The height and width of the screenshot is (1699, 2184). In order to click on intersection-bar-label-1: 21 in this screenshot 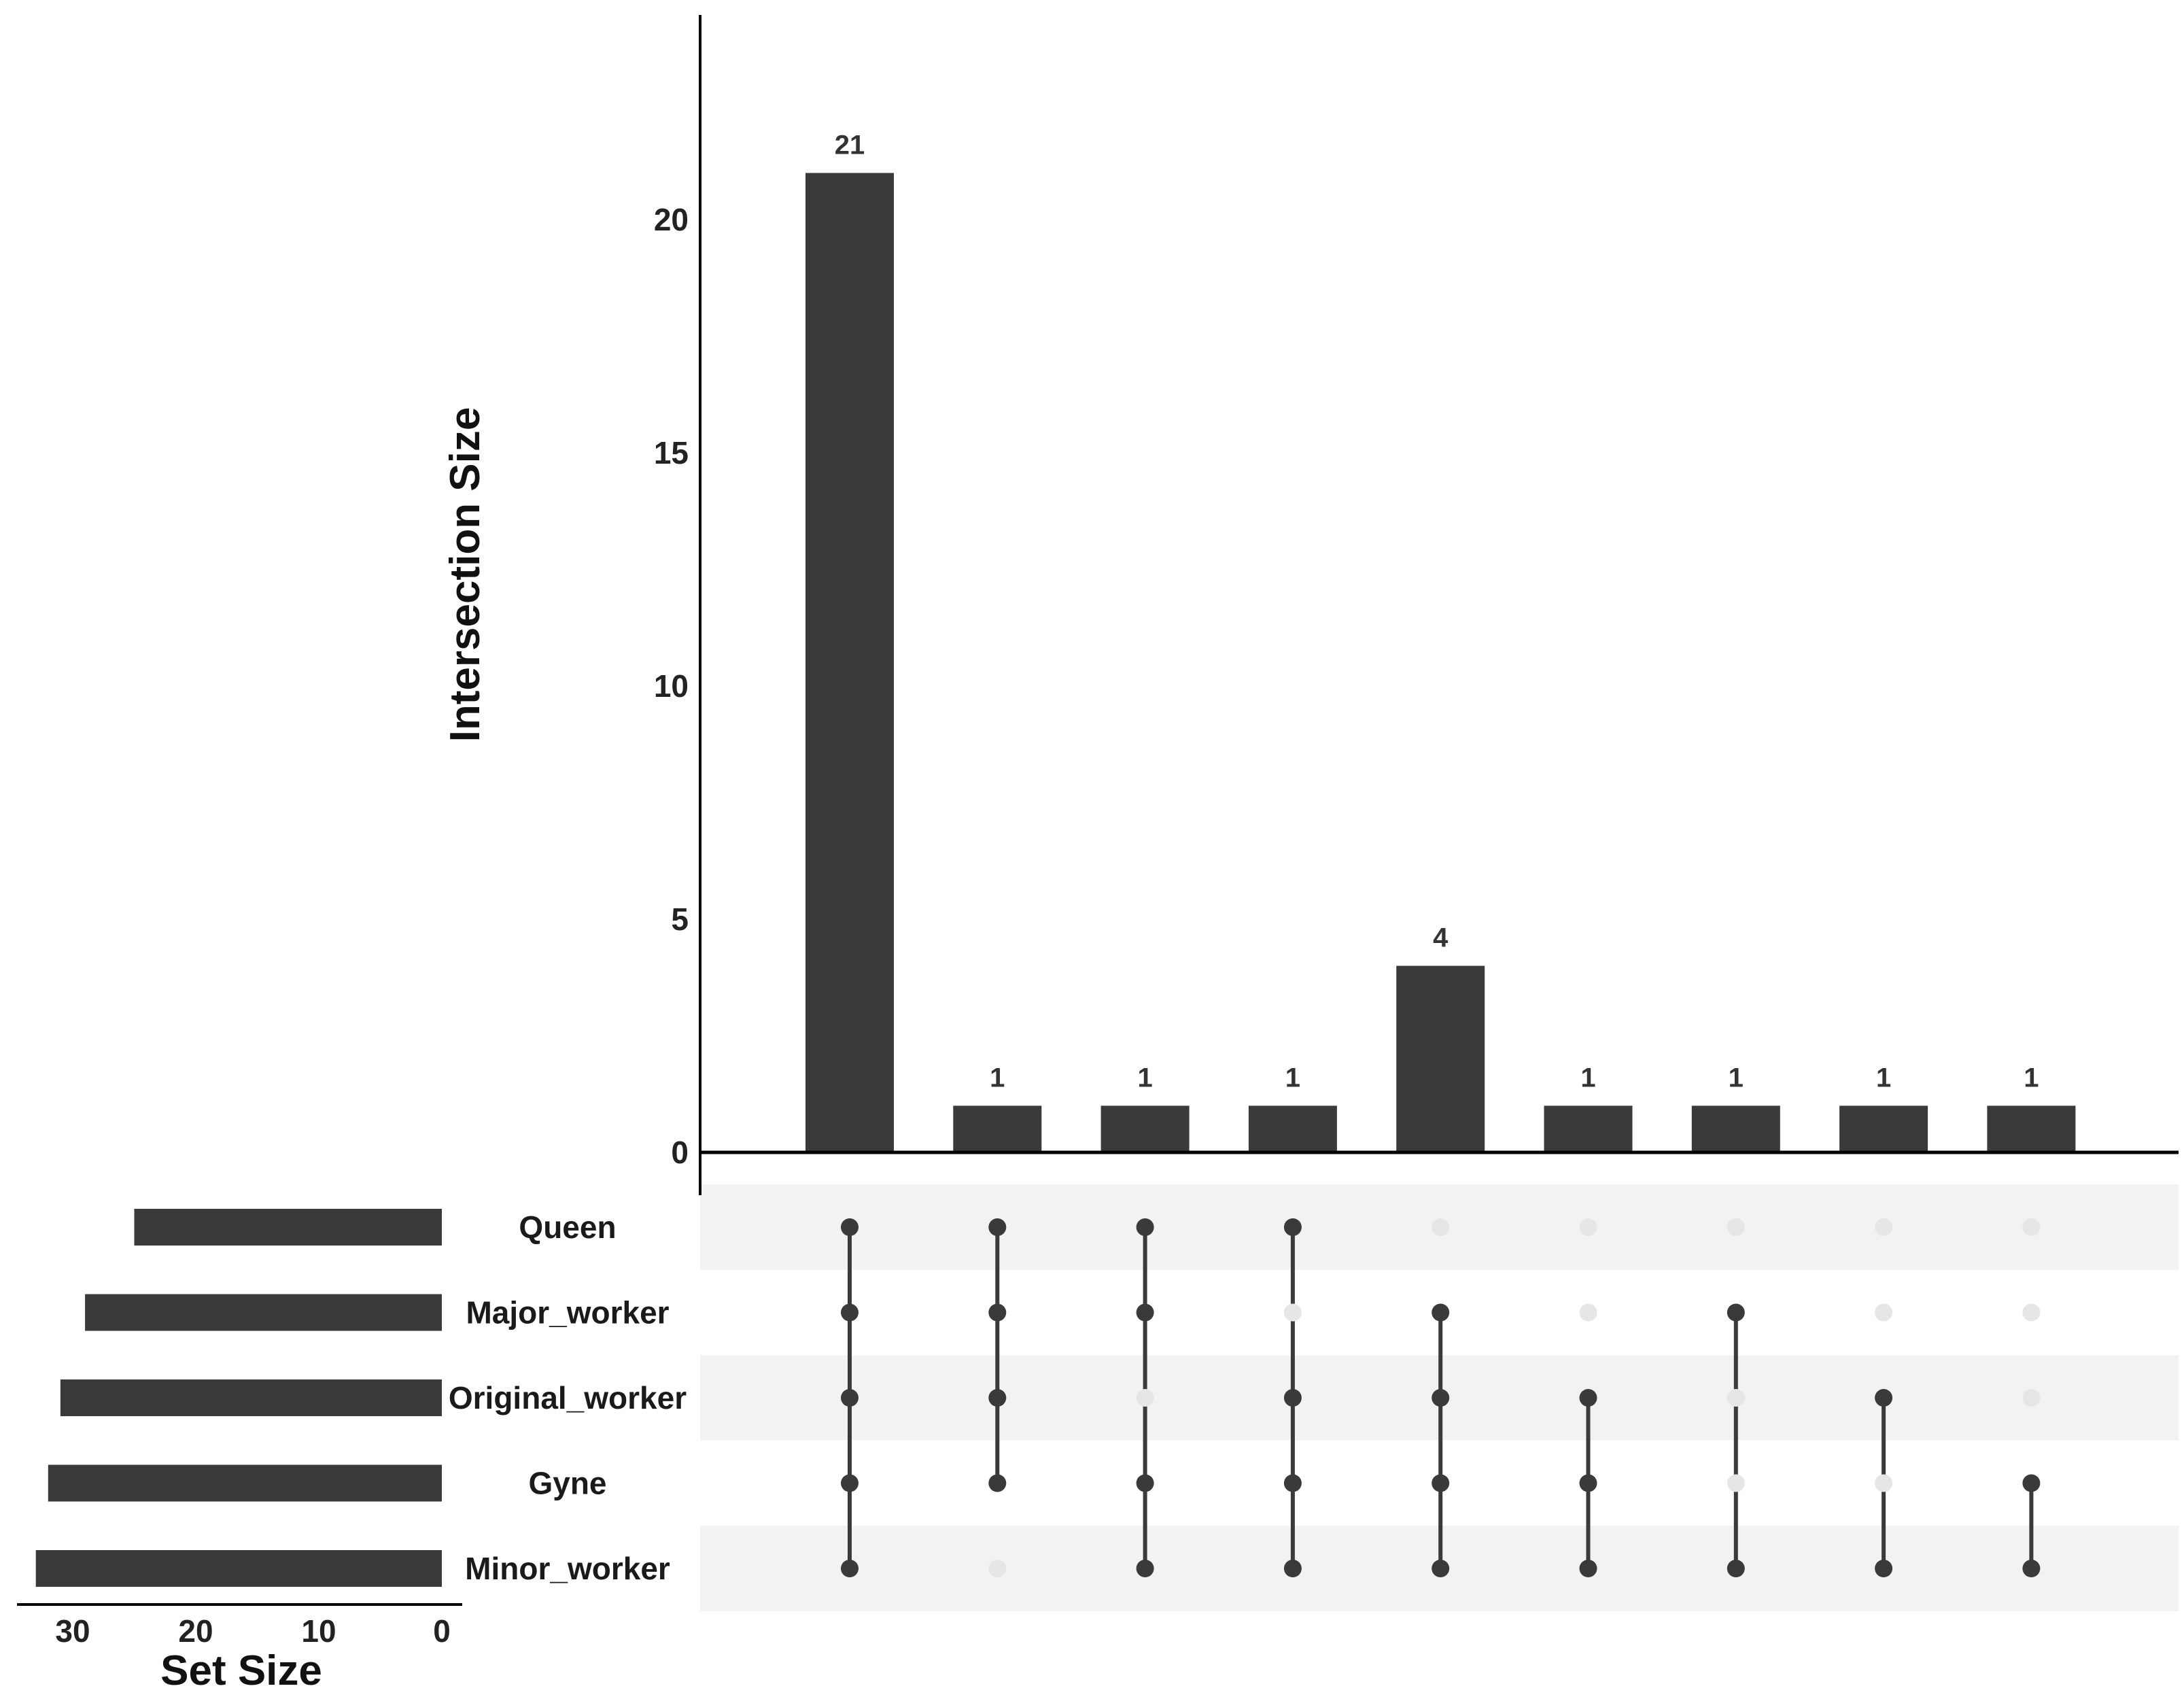, I will do `click(850, 145)`.